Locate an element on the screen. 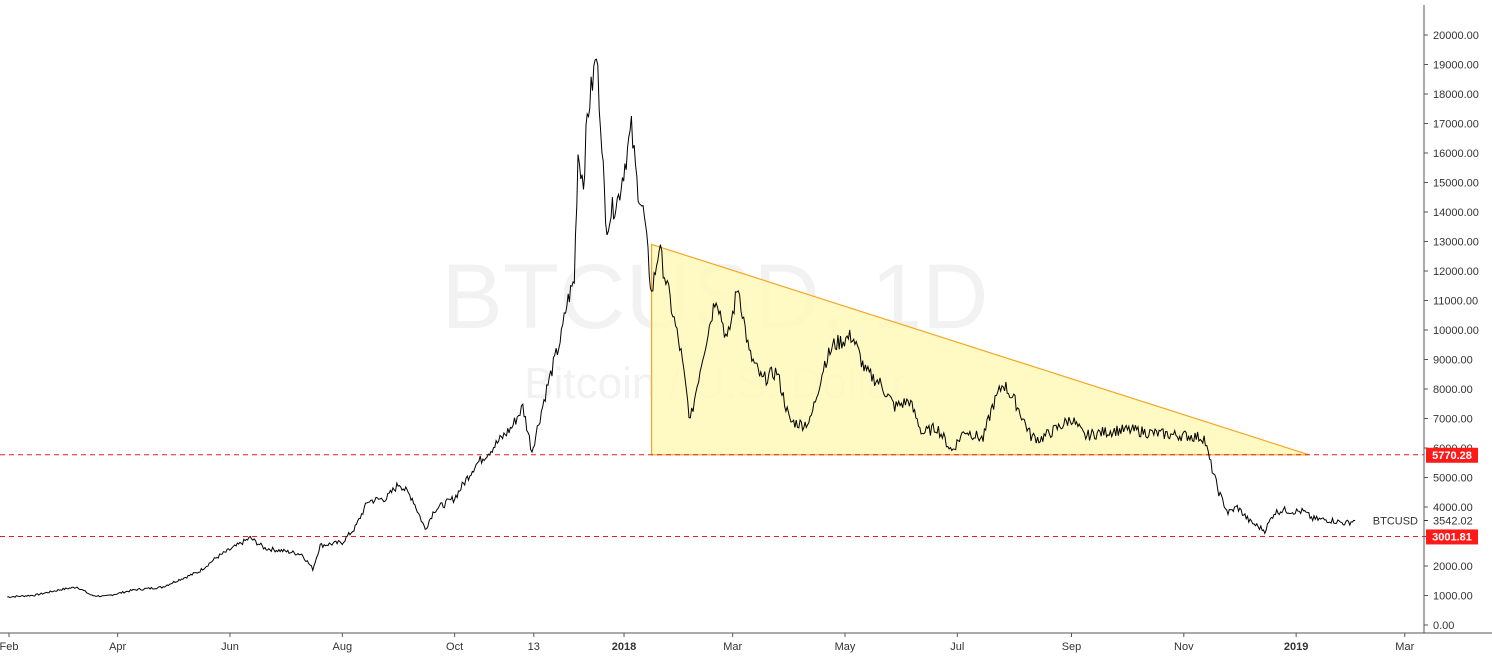 This screenshot has height=662, width=1492. x-tick-label: Apr is located at coordinates (117, 647).